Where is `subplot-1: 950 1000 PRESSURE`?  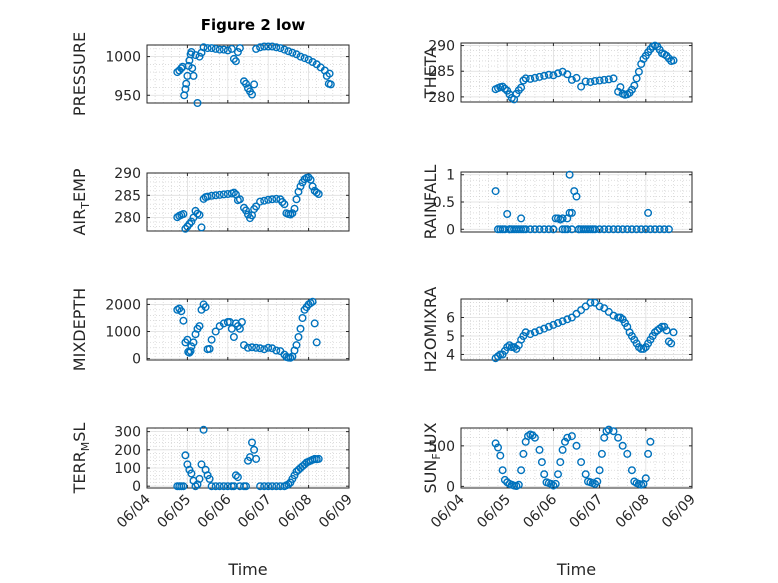 subplot-1: 950 1000 PRESSURE is located at coordinates (210, 74).